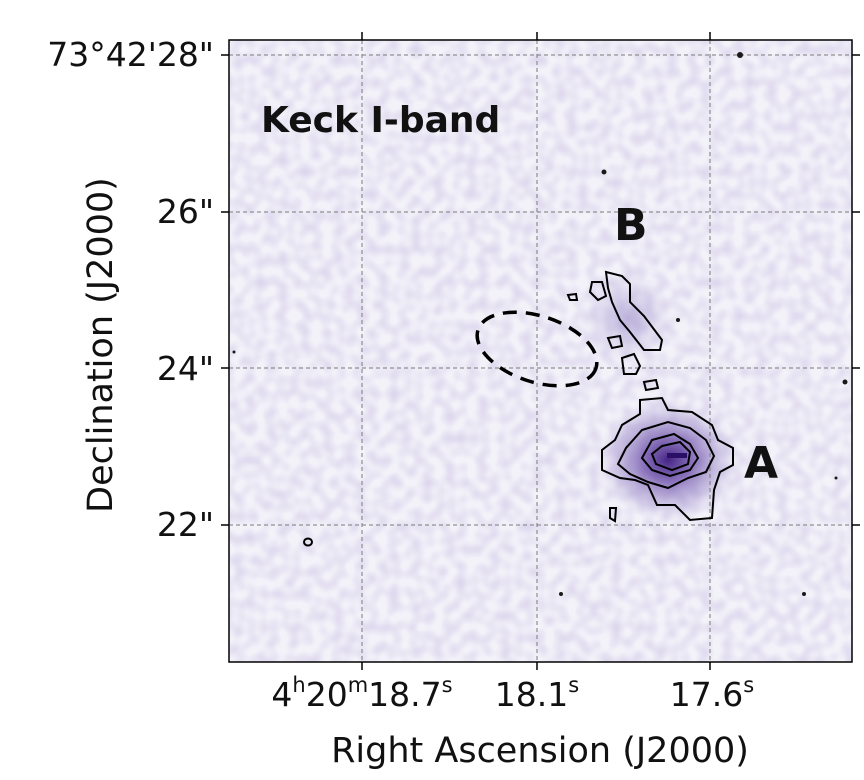 This screenshot has width=864, height=780. I want to click on dec-tick-label: 26", so click(185, 211).